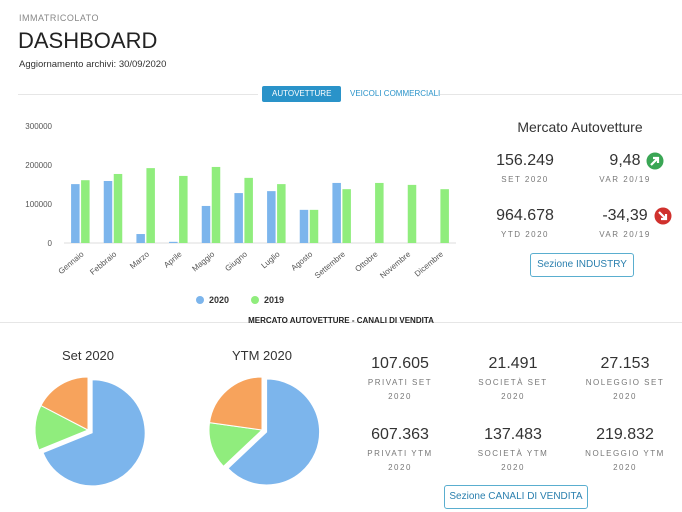 Image resolution: width=682 pixels, height=512 pixels. Describe the element at coordinates (274, 300) in the screenshot. I see `legend-label: 2019` at that location.